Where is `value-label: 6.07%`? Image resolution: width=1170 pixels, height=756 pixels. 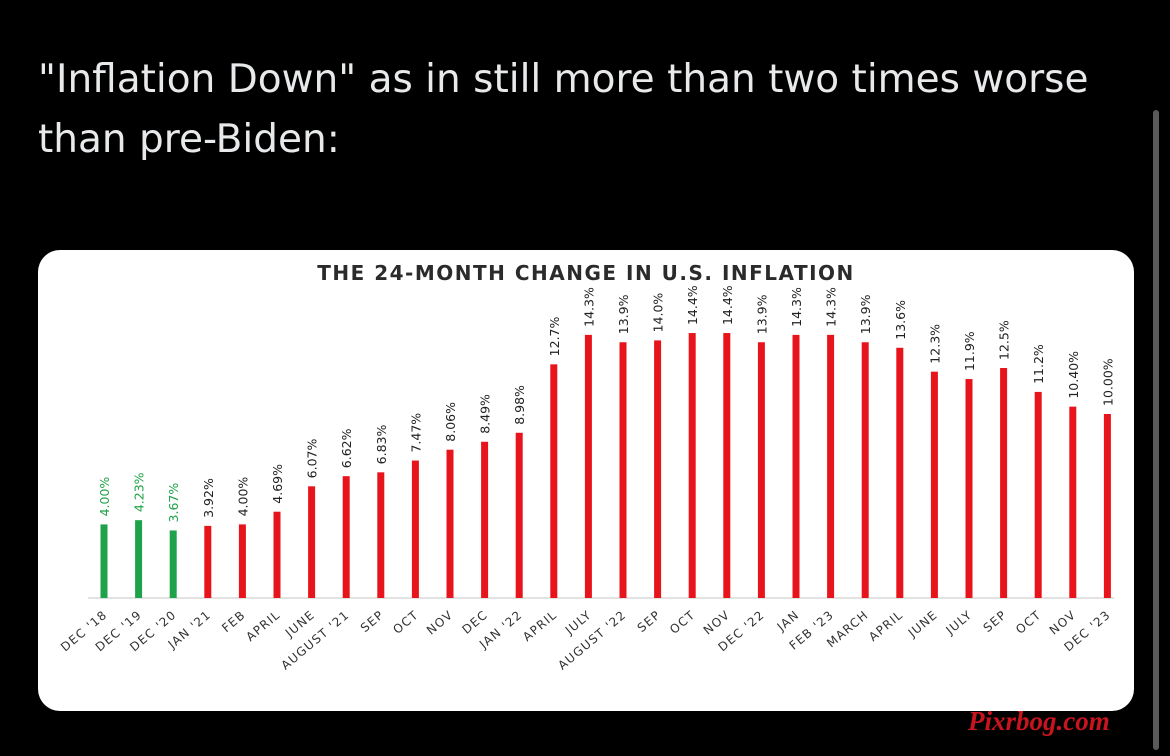 value-label: 6.07% is located at coordinates (312, 458).